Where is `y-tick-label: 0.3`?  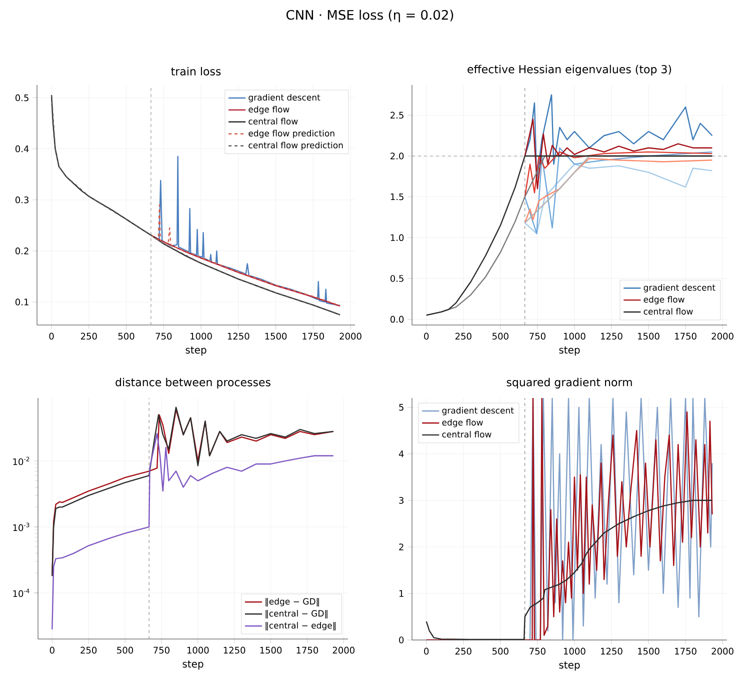 y-tick-label: 0.3 is located at coordinates (21, 200).